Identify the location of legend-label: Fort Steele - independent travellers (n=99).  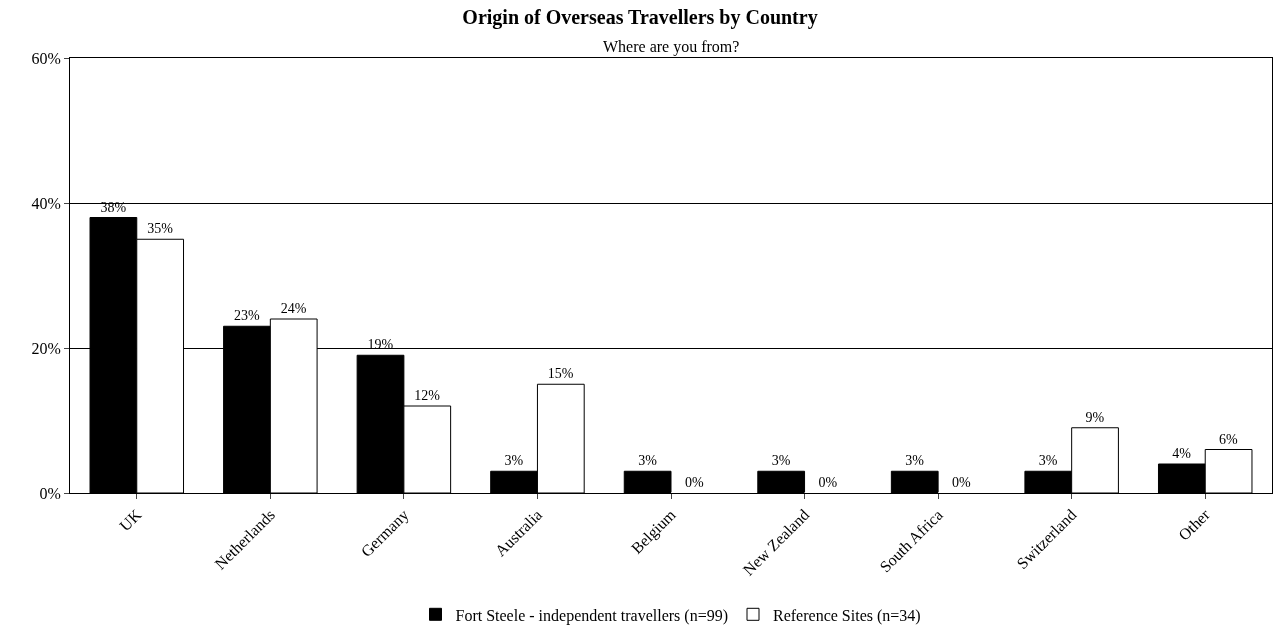
(591, 615).